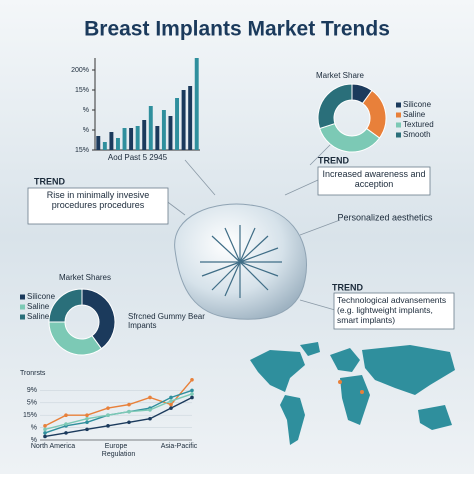 Image resolution: width=474 pixels, height=479 pixels. What do you see at coordinates (352, 393) in the screenshot?
I see `world-map` at bounding box center [352, 393].